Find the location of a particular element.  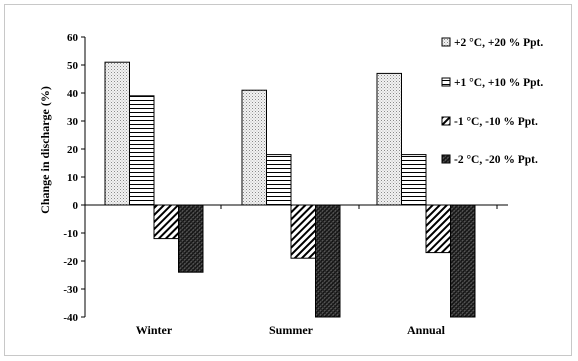

y-tick-label: 0 is located at coordinates (76, 206).